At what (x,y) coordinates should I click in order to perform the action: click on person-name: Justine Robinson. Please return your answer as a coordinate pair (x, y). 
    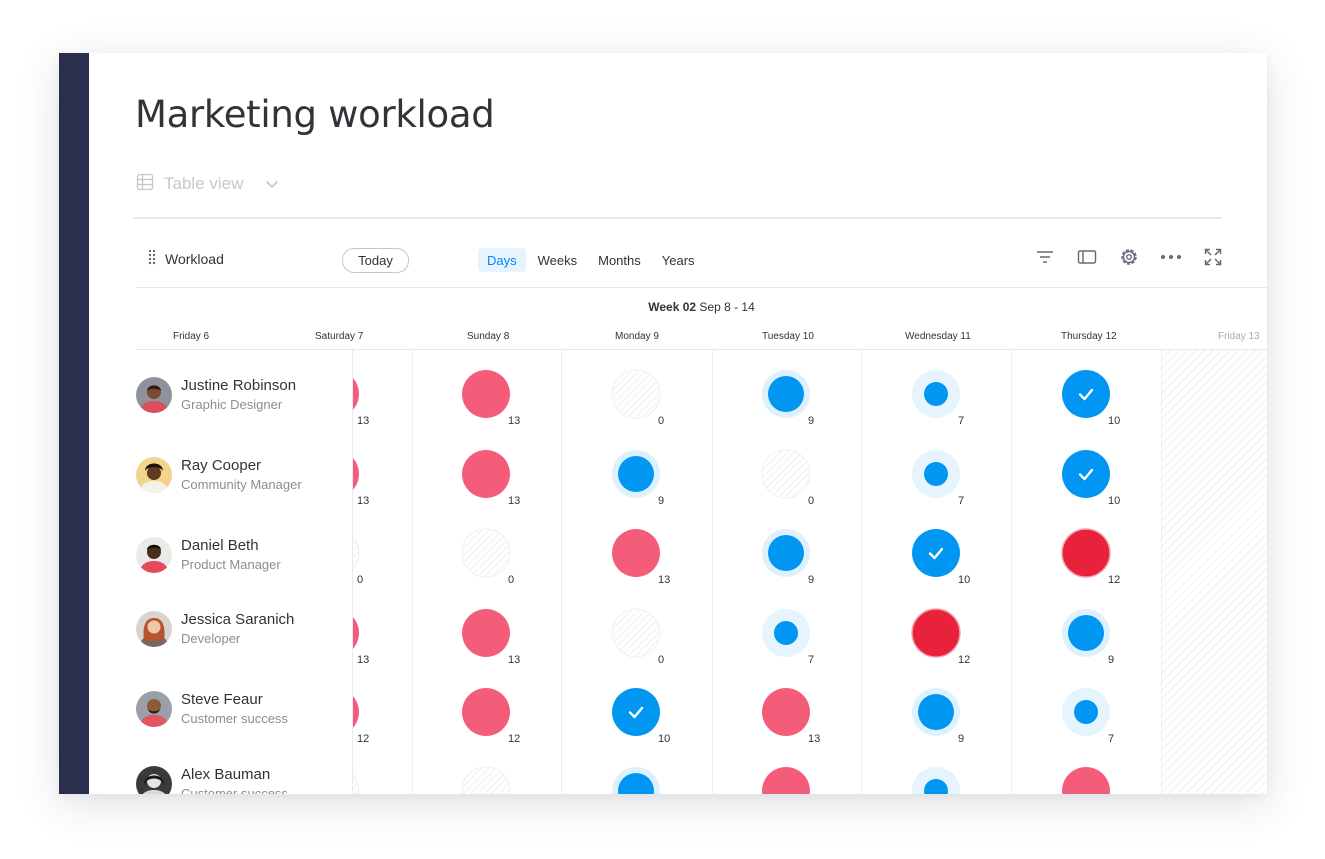
    Looking at the image, I should click on (239, 385).